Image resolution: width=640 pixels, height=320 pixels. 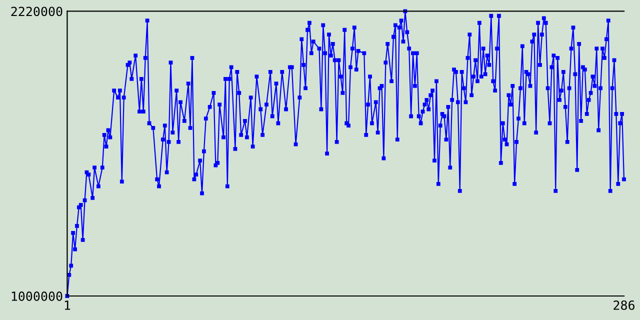 I want to click on y-tick-label: 1000000, so click(x=37, y=296).